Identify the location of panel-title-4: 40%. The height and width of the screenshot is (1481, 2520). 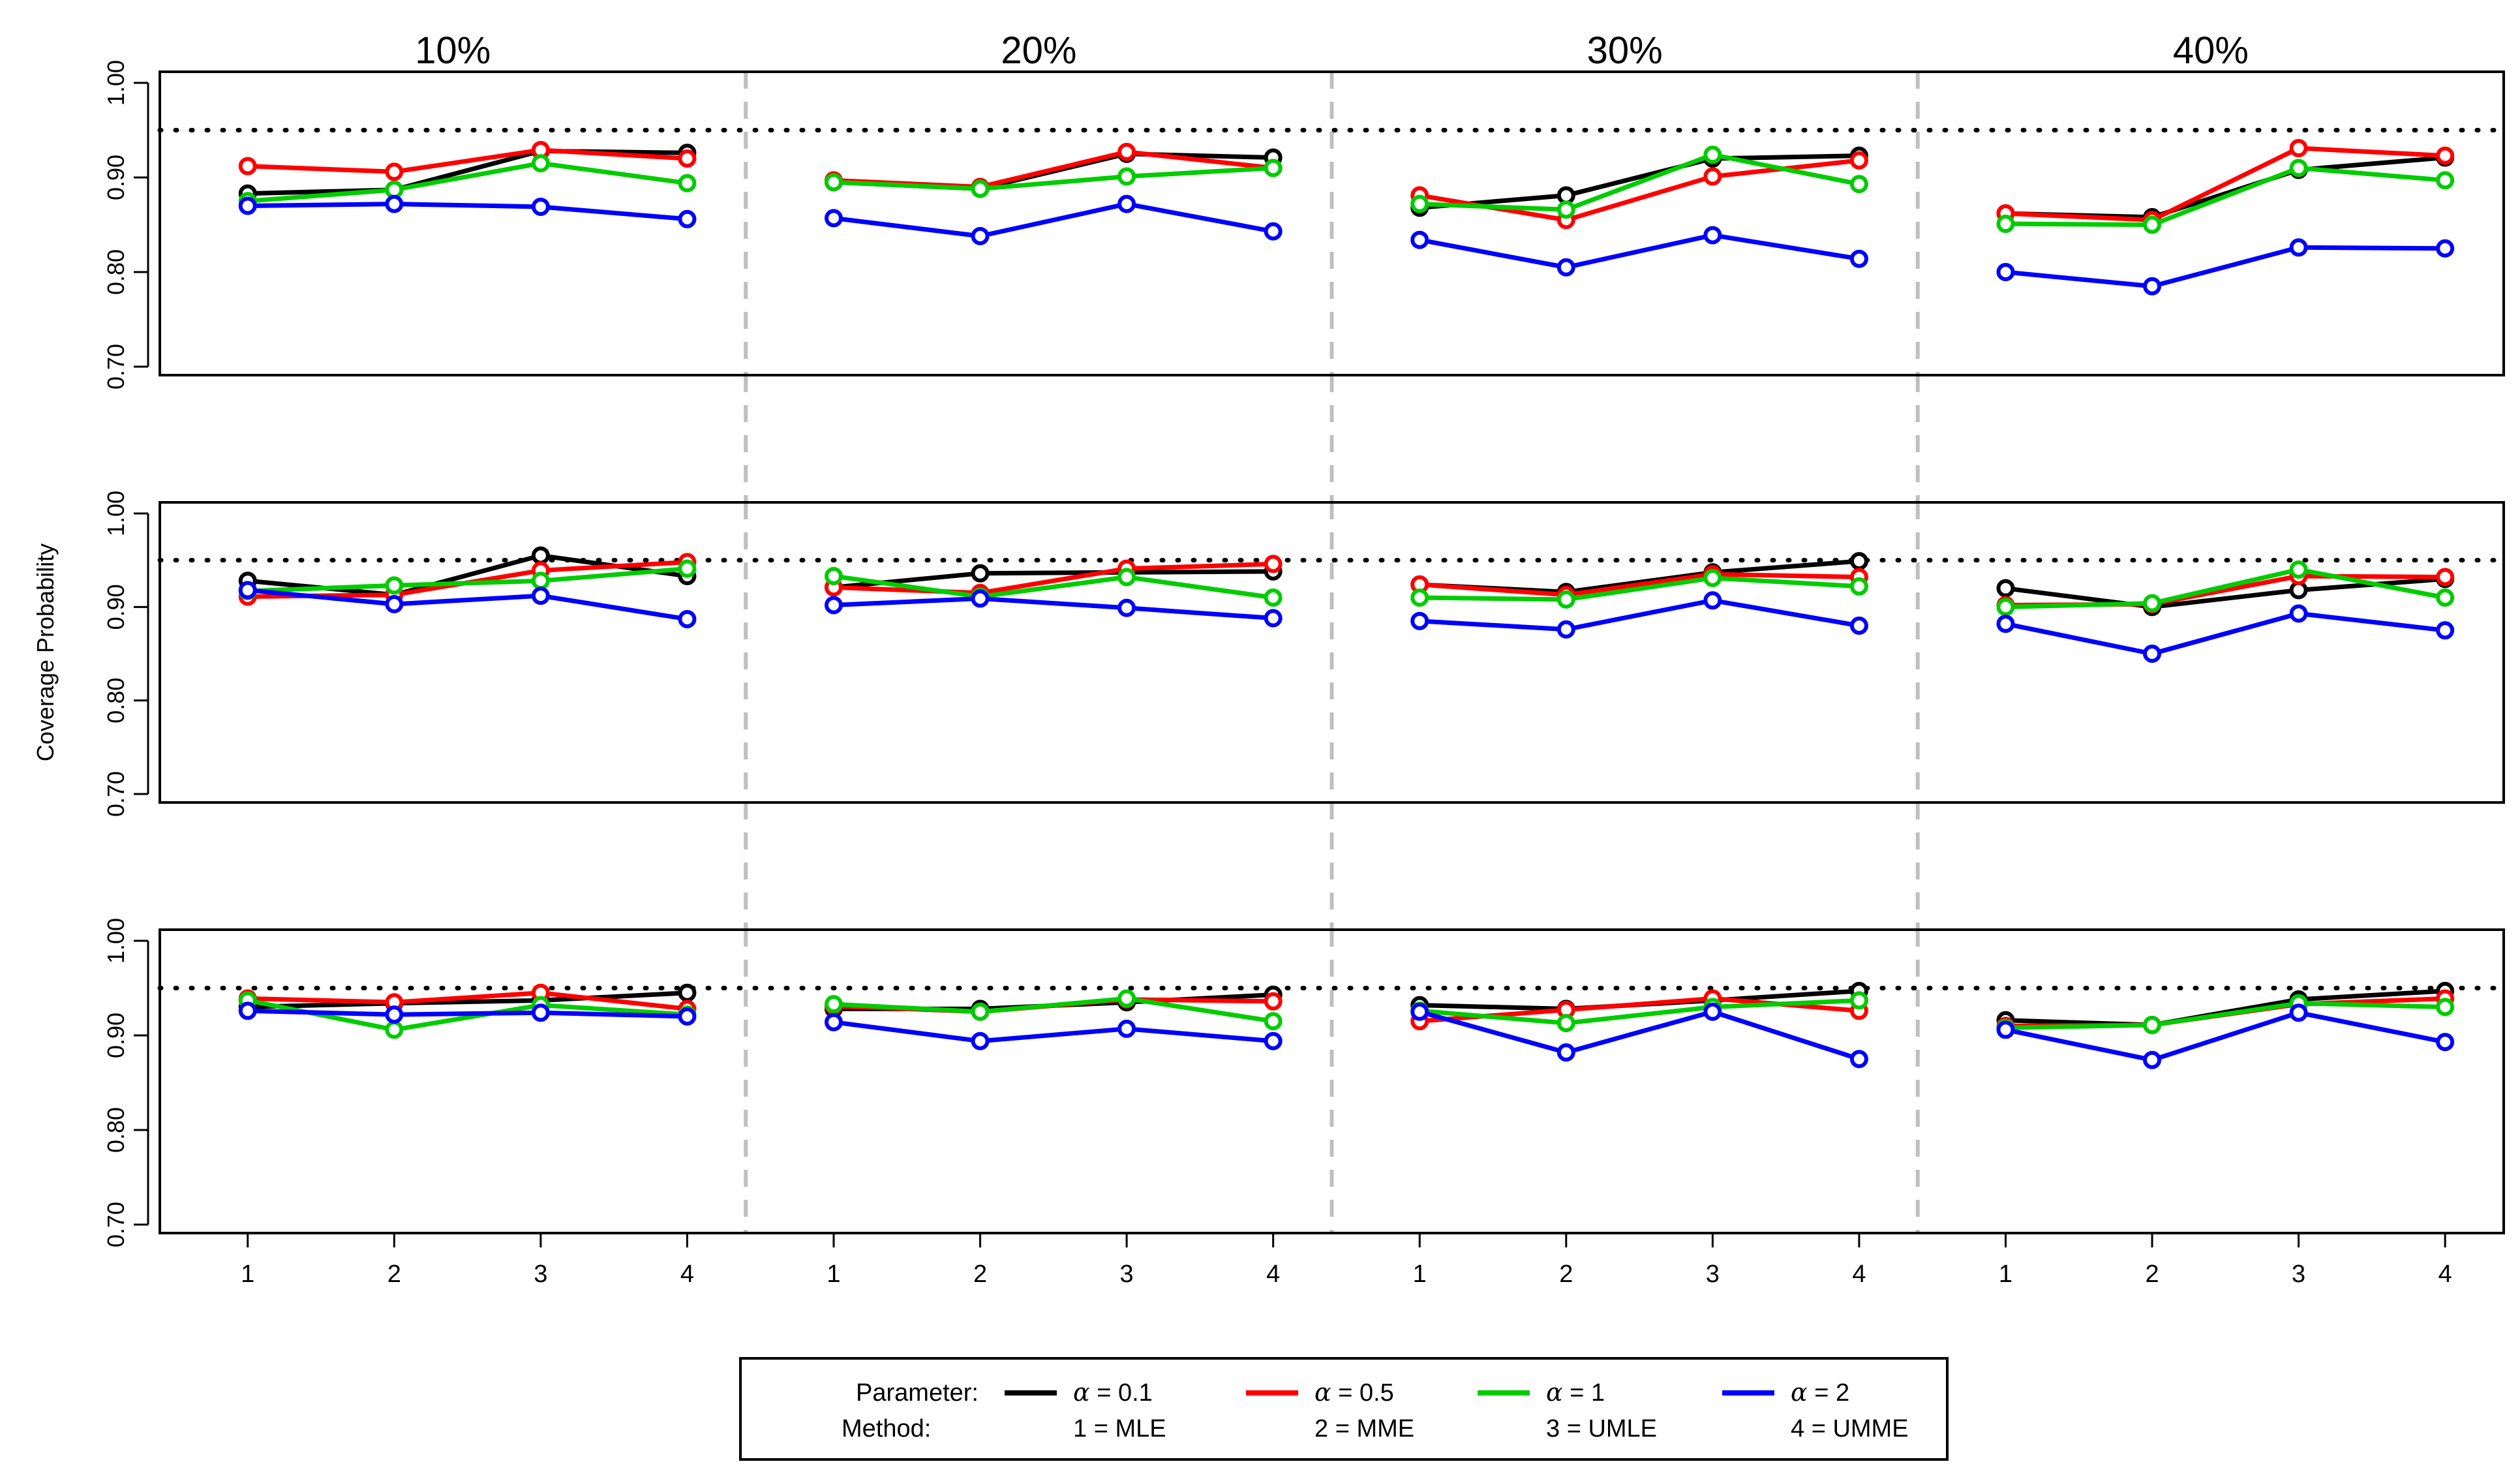
(2211, 50).